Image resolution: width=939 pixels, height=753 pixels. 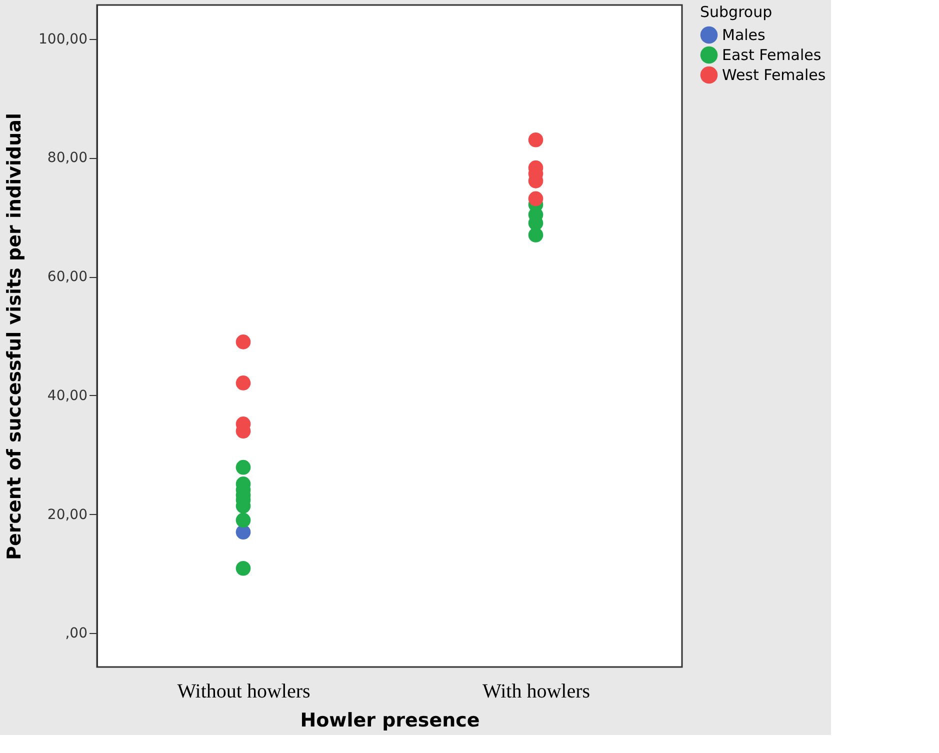 I want to click on y-tick-label: 20,00, so click(x=67, y=514).